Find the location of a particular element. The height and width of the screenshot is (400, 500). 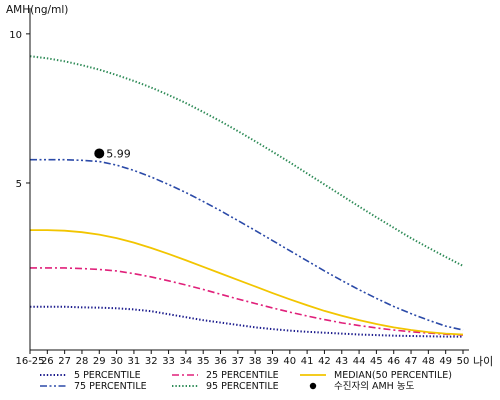

x-tick-label-10: 35 is located at coordinates (203, 361).